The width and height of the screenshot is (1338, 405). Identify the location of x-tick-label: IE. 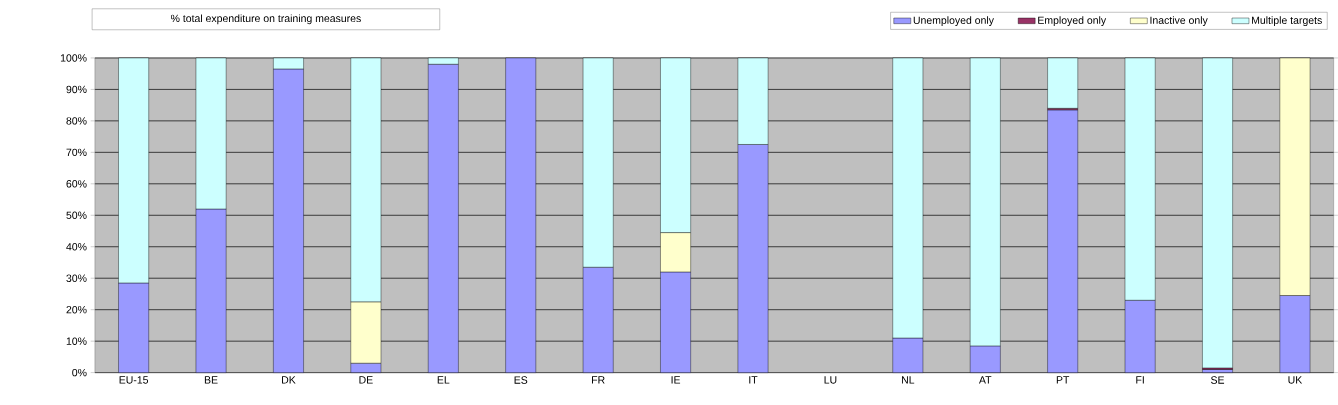
(676, 380).